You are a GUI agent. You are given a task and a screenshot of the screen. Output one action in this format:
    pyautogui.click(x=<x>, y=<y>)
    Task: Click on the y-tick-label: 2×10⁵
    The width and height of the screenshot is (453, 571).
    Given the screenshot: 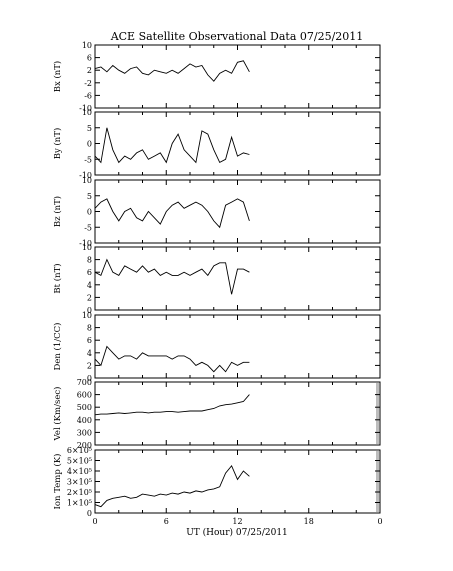 What is the action you would take?
    pyautogui.click(x=79, y=492)
    